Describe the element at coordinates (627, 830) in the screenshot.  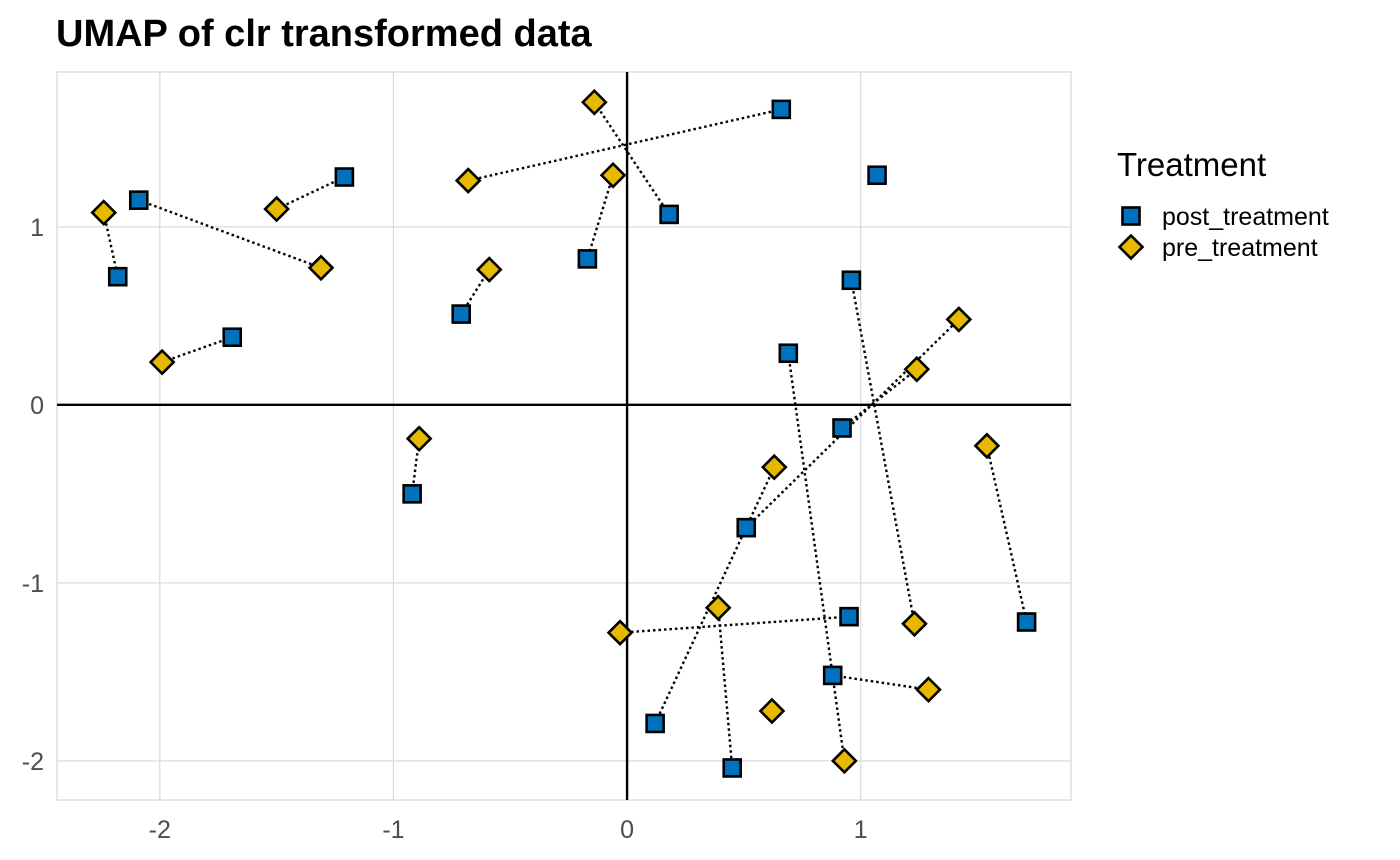
I see `x-tick-label: 0` at that location.